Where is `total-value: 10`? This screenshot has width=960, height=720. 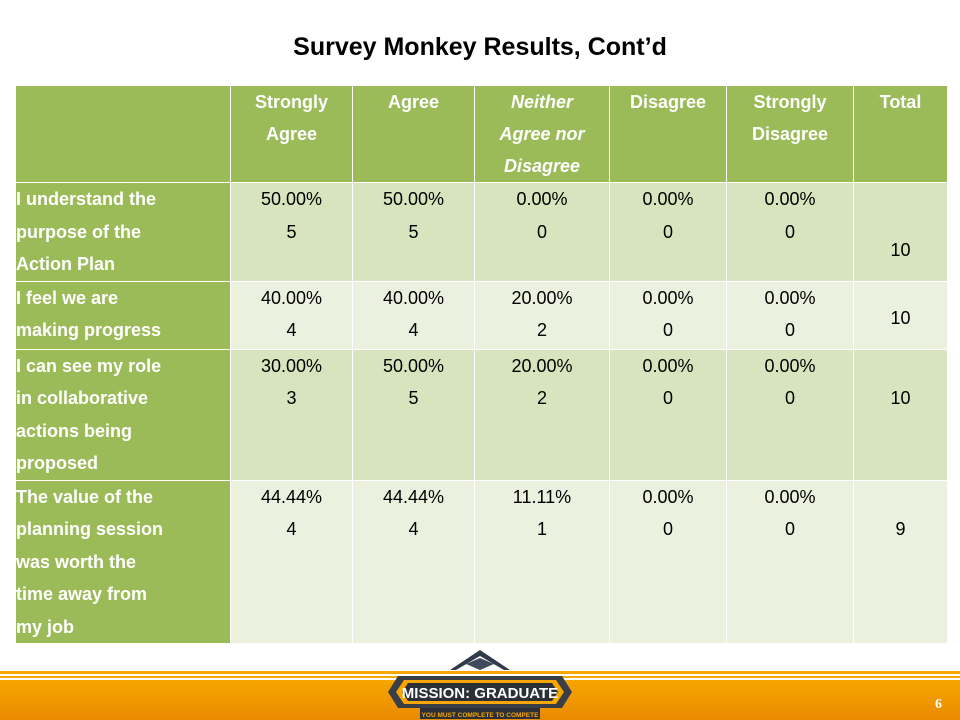
total-value: 10 is located at coordinates (900, 397).